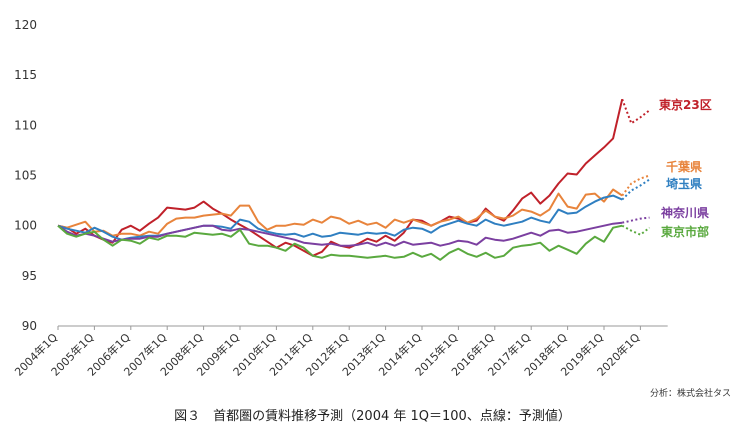 This screenshot has width=745, height=440. Describe the element at coordinates (685, 104) in the screenshot. I see `series-label: 東京23区` at that location.